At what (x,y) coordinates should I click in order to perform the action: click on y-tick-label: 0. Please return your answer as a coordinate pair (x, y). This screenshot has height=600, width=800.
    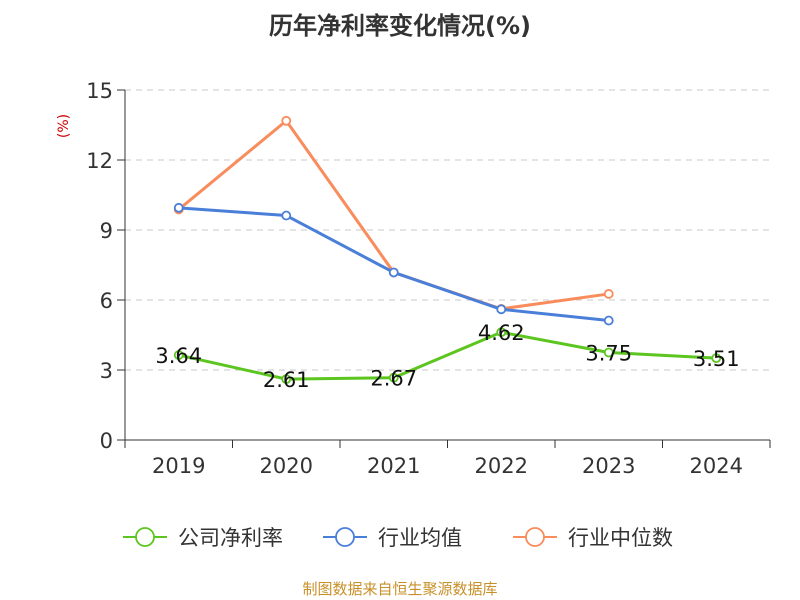
    Looking at the image, I should click on (106, 441).